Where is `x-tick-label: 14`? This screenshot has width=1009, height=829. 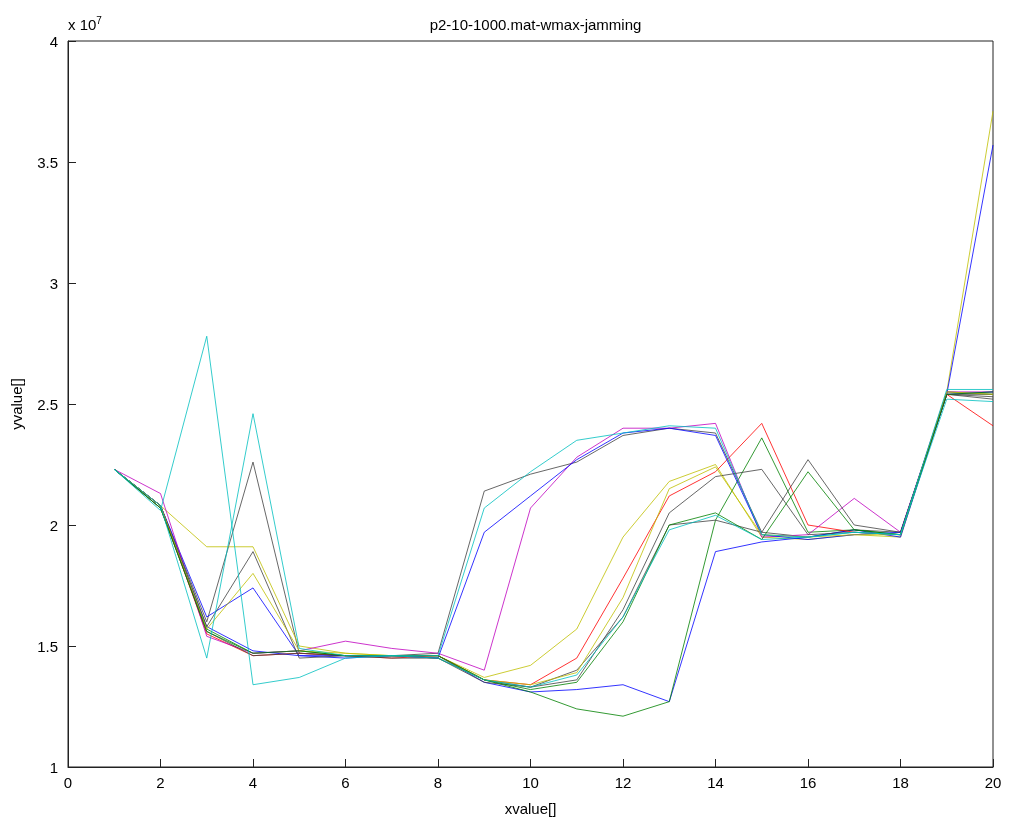 x-tick-label: 14 is located at coordinates (715, 782).